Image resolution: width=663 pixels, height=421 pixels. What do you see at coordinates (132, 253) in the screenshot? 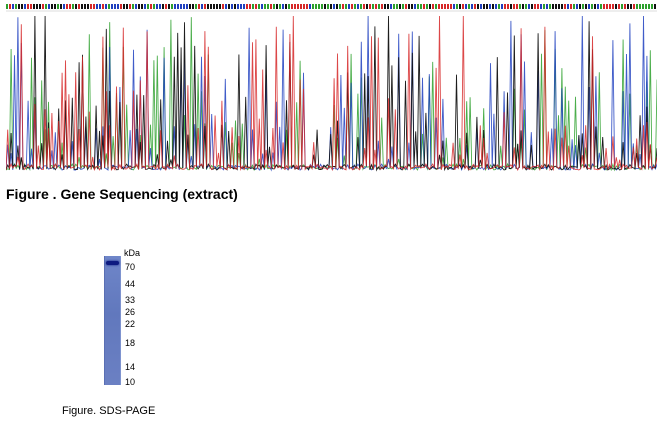
I see `kda-unit-label: kDa` at bounding box center [132, 253].